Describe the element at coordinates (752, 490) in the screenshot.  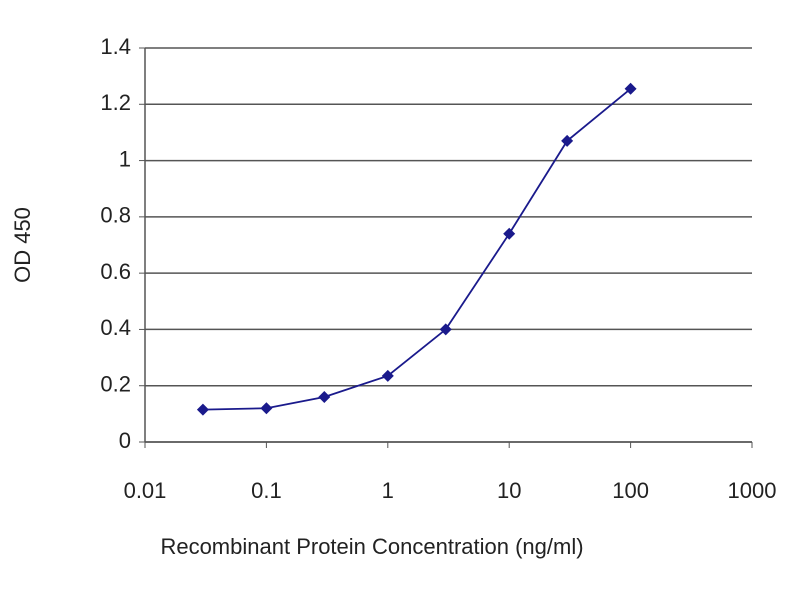
I see `x-tick-label: 1000` at that location.